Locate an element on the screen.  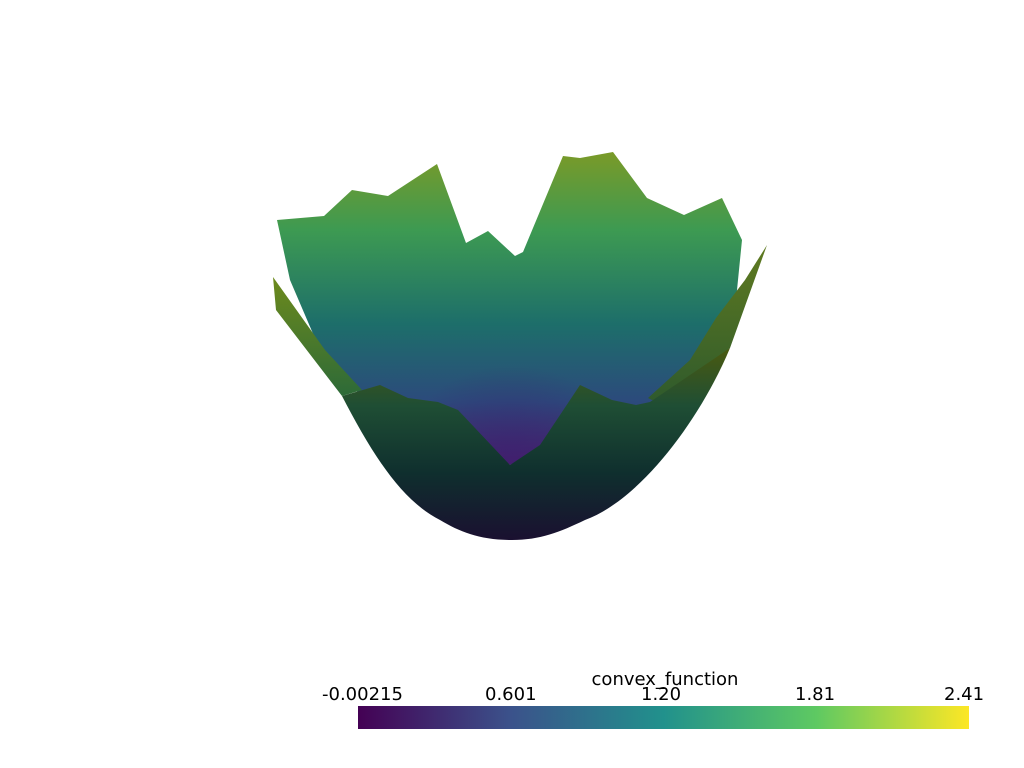
colorbar-tick-max: 2.41 is located at coordinates (964, 694).